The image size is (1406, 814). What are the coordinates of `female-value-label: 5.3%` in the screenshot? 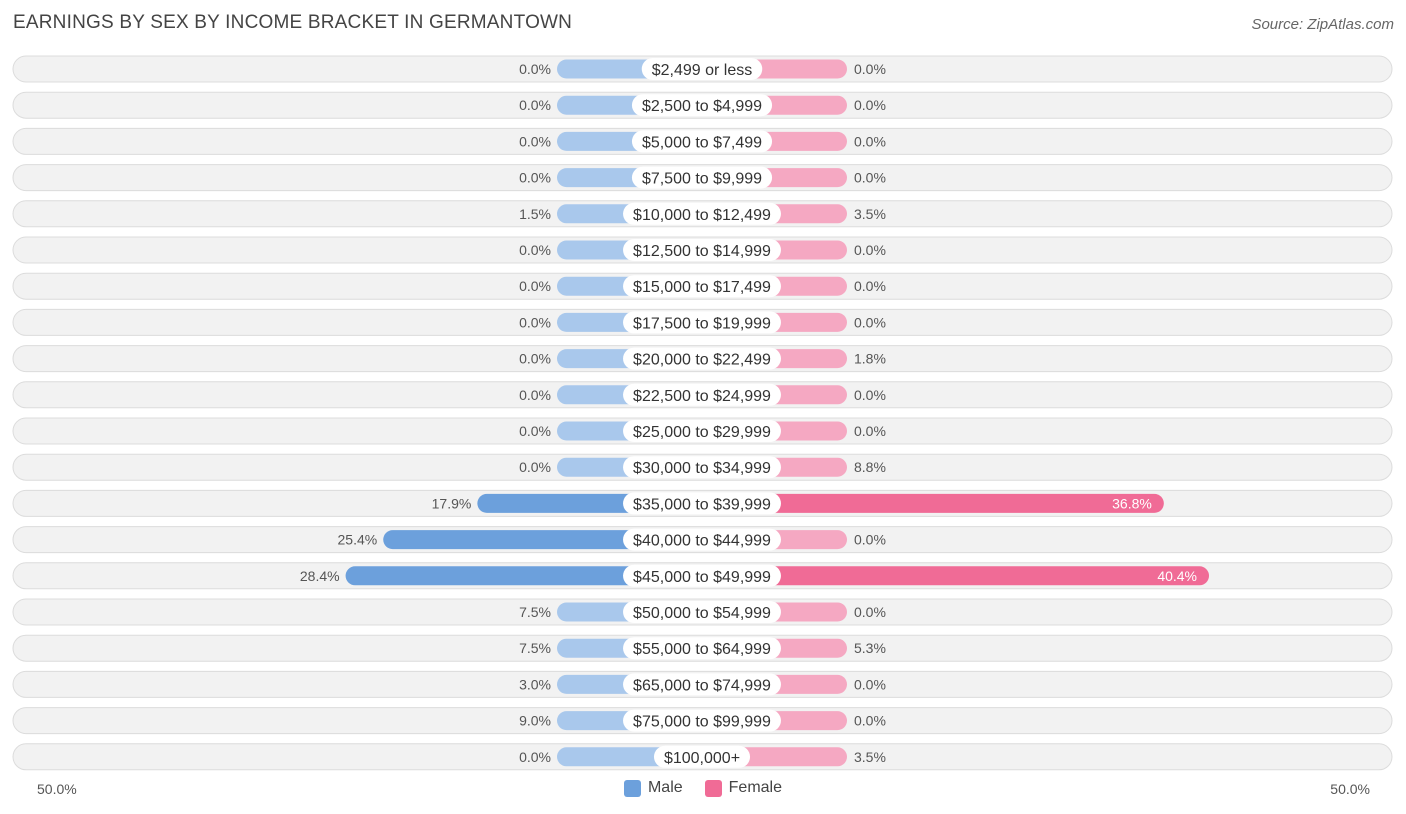 It's located at (870, 648).